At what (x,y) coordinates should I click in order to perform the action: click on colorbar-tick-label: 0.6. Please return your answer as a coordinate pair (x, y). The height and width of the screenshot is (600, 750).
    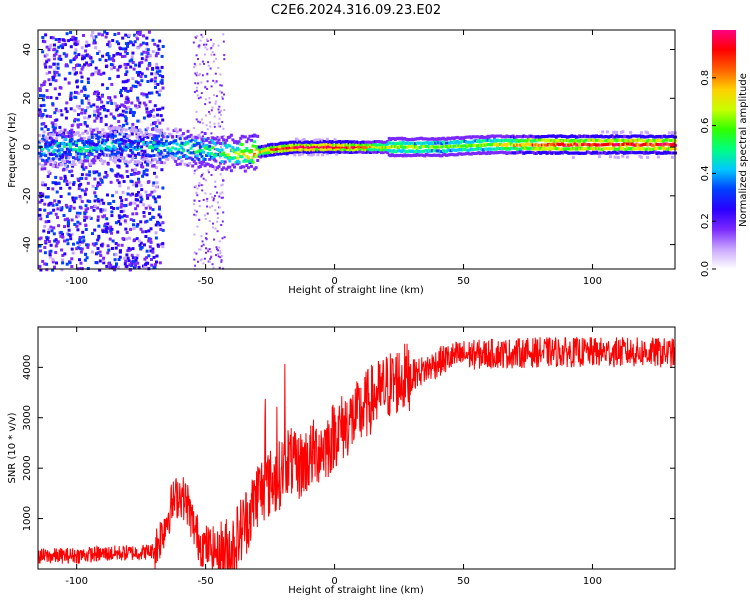
    Looking at the image, I should click on (705, 126).